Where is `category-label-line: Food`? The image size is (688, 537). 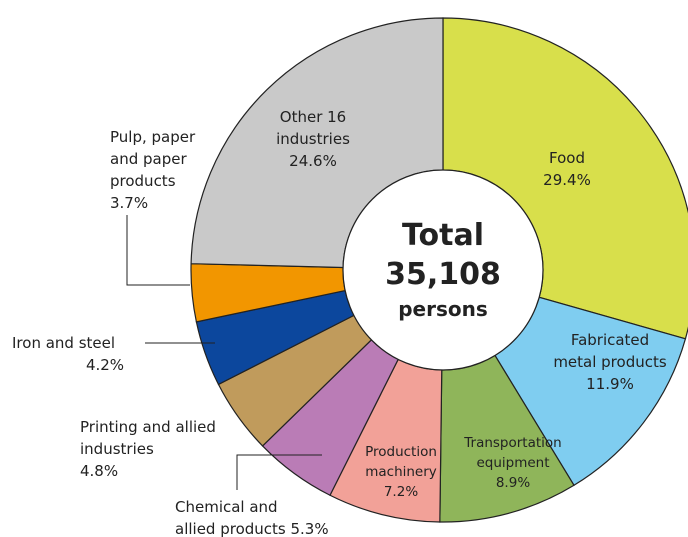 category-label-line: Food is located at coordinates (567, 158).